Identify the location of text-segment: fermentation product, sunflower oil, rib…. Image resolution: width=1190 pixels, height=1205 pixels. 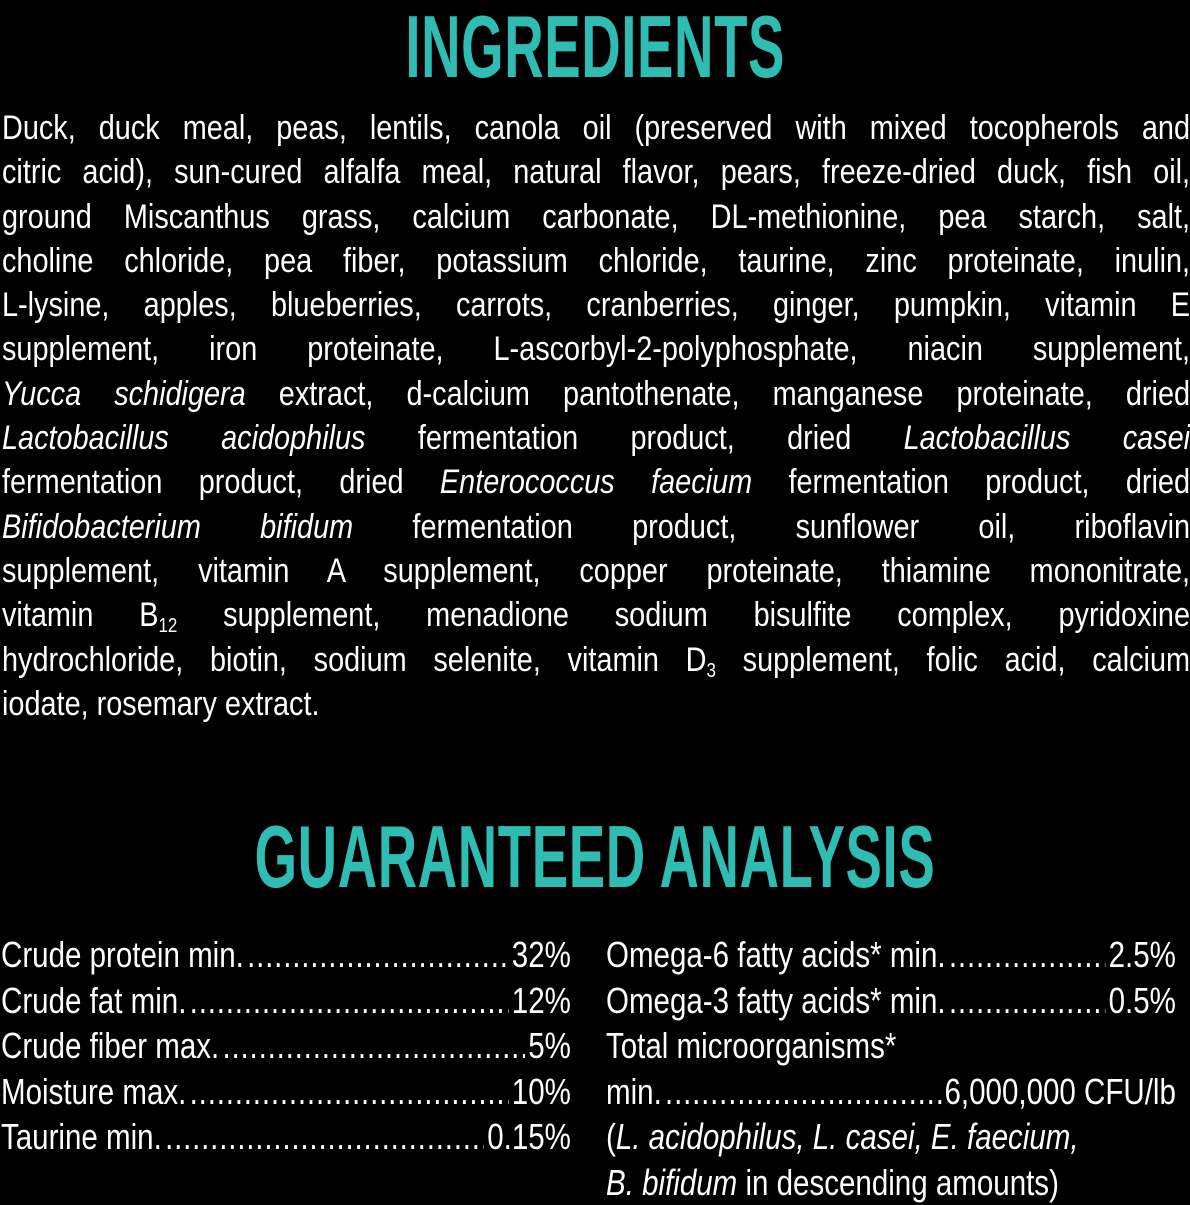
(771, 527).